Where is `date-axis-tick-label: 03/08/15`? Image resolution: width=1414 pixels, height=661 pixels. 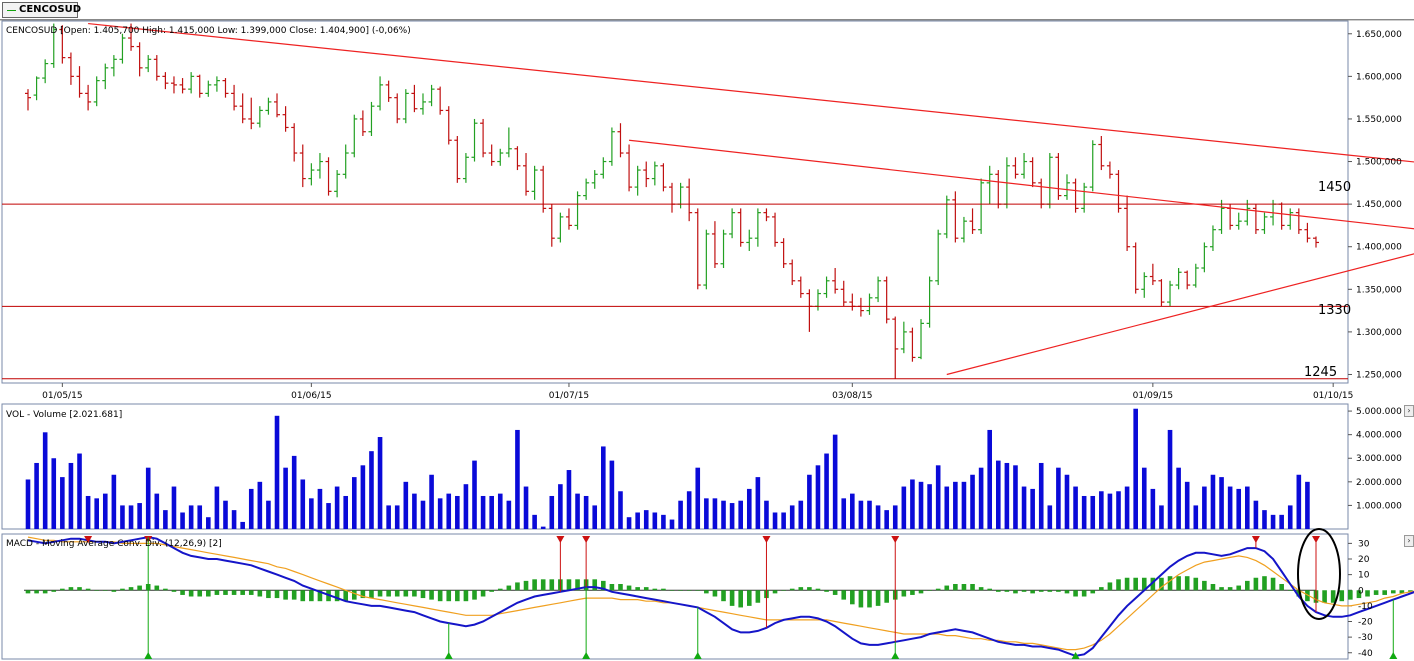 date-axis-tick-label: 03/08/15 is located at coordinates (852, 396).